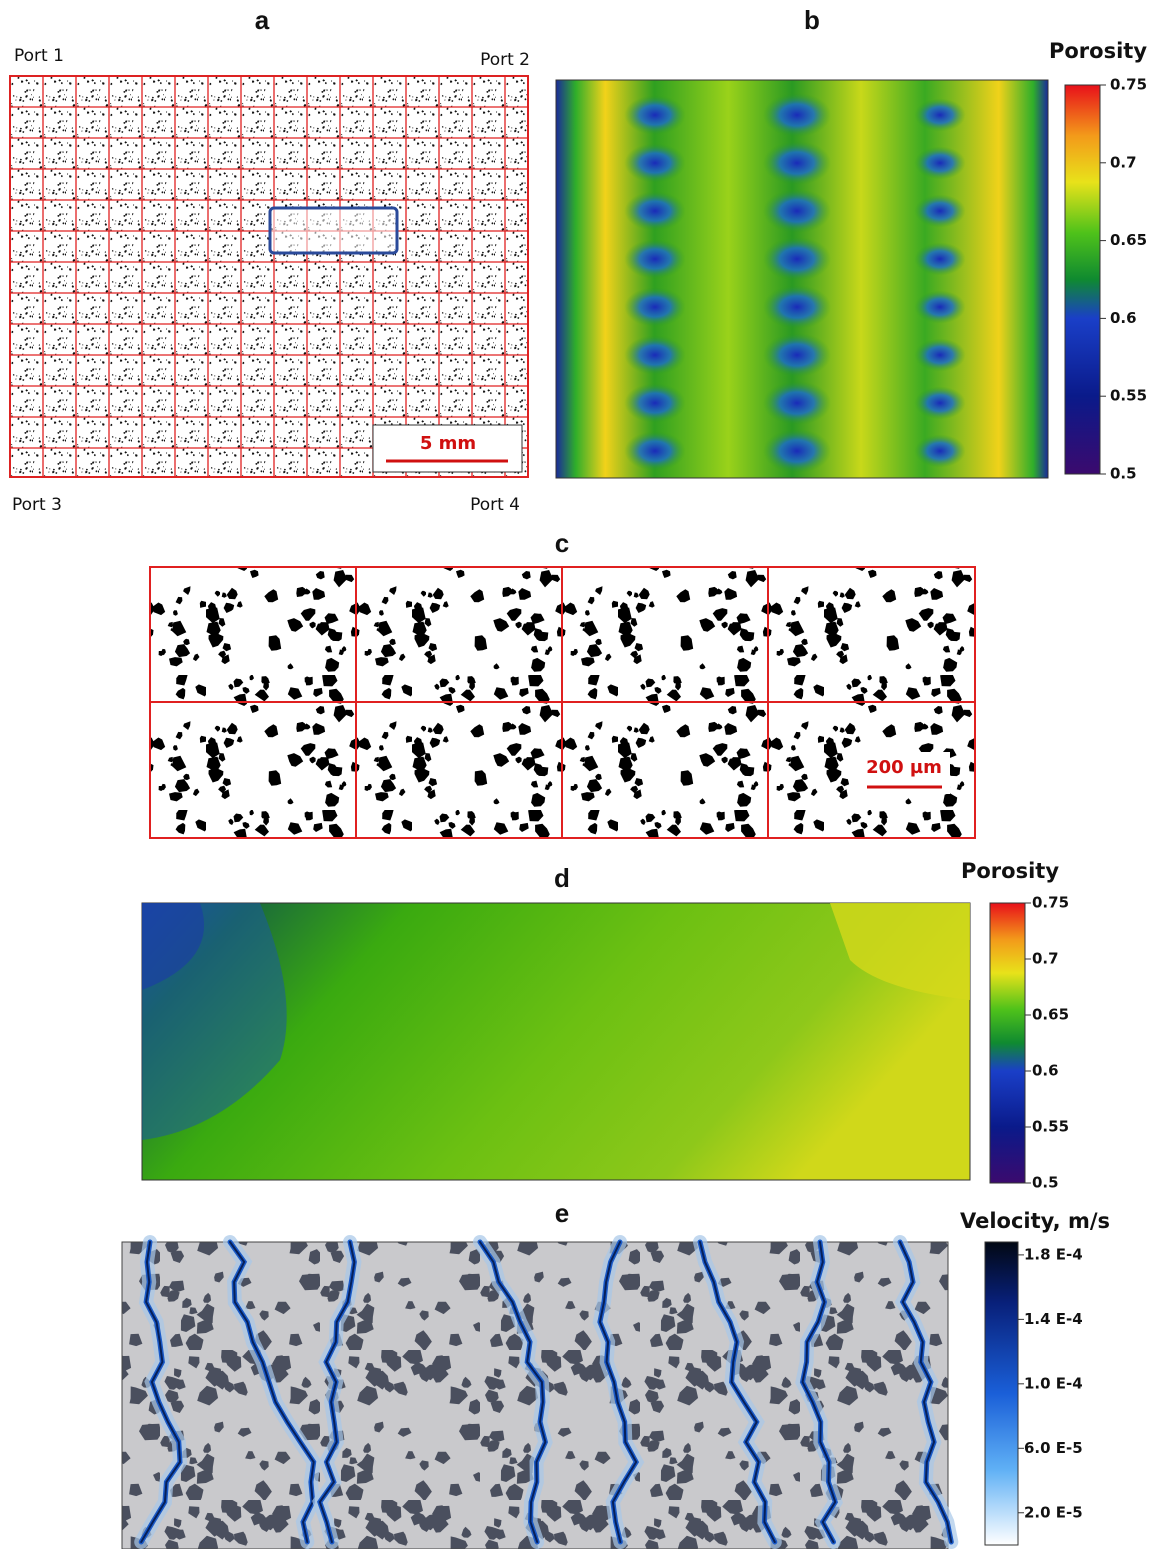 Image resolution: width=1156 pixels, height=1549 pixels. What do you see at coordinates (562, 878) in the screenshot?
I see `panel-label: d` at bounding box center [562, 878].